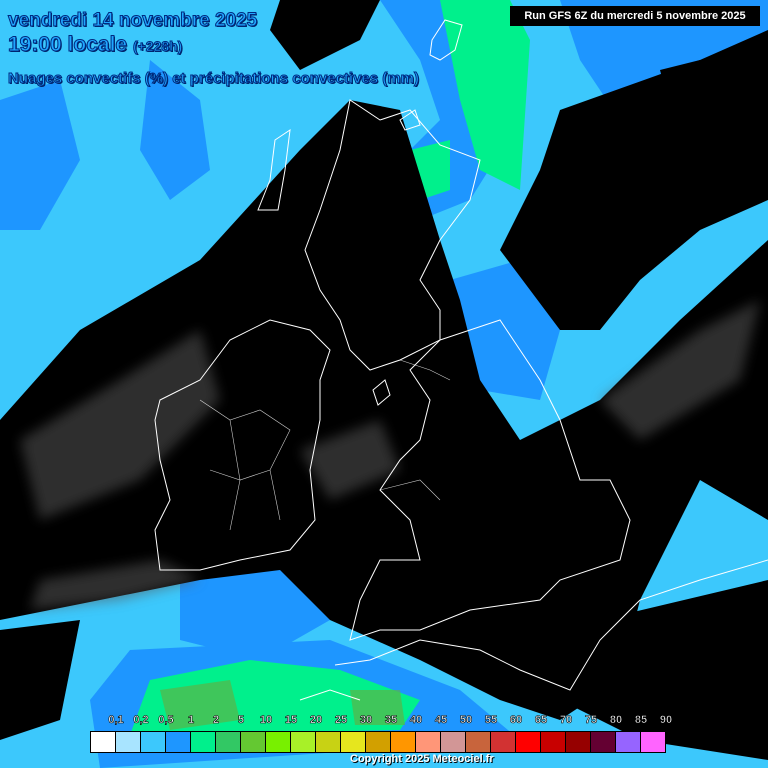 Image resolution: width=768 pixels, height=768 pixels. What do you see at coordinates (316, 720) in the screenshot?
I see `legend-label: 20` at bounding box center [316, 720].